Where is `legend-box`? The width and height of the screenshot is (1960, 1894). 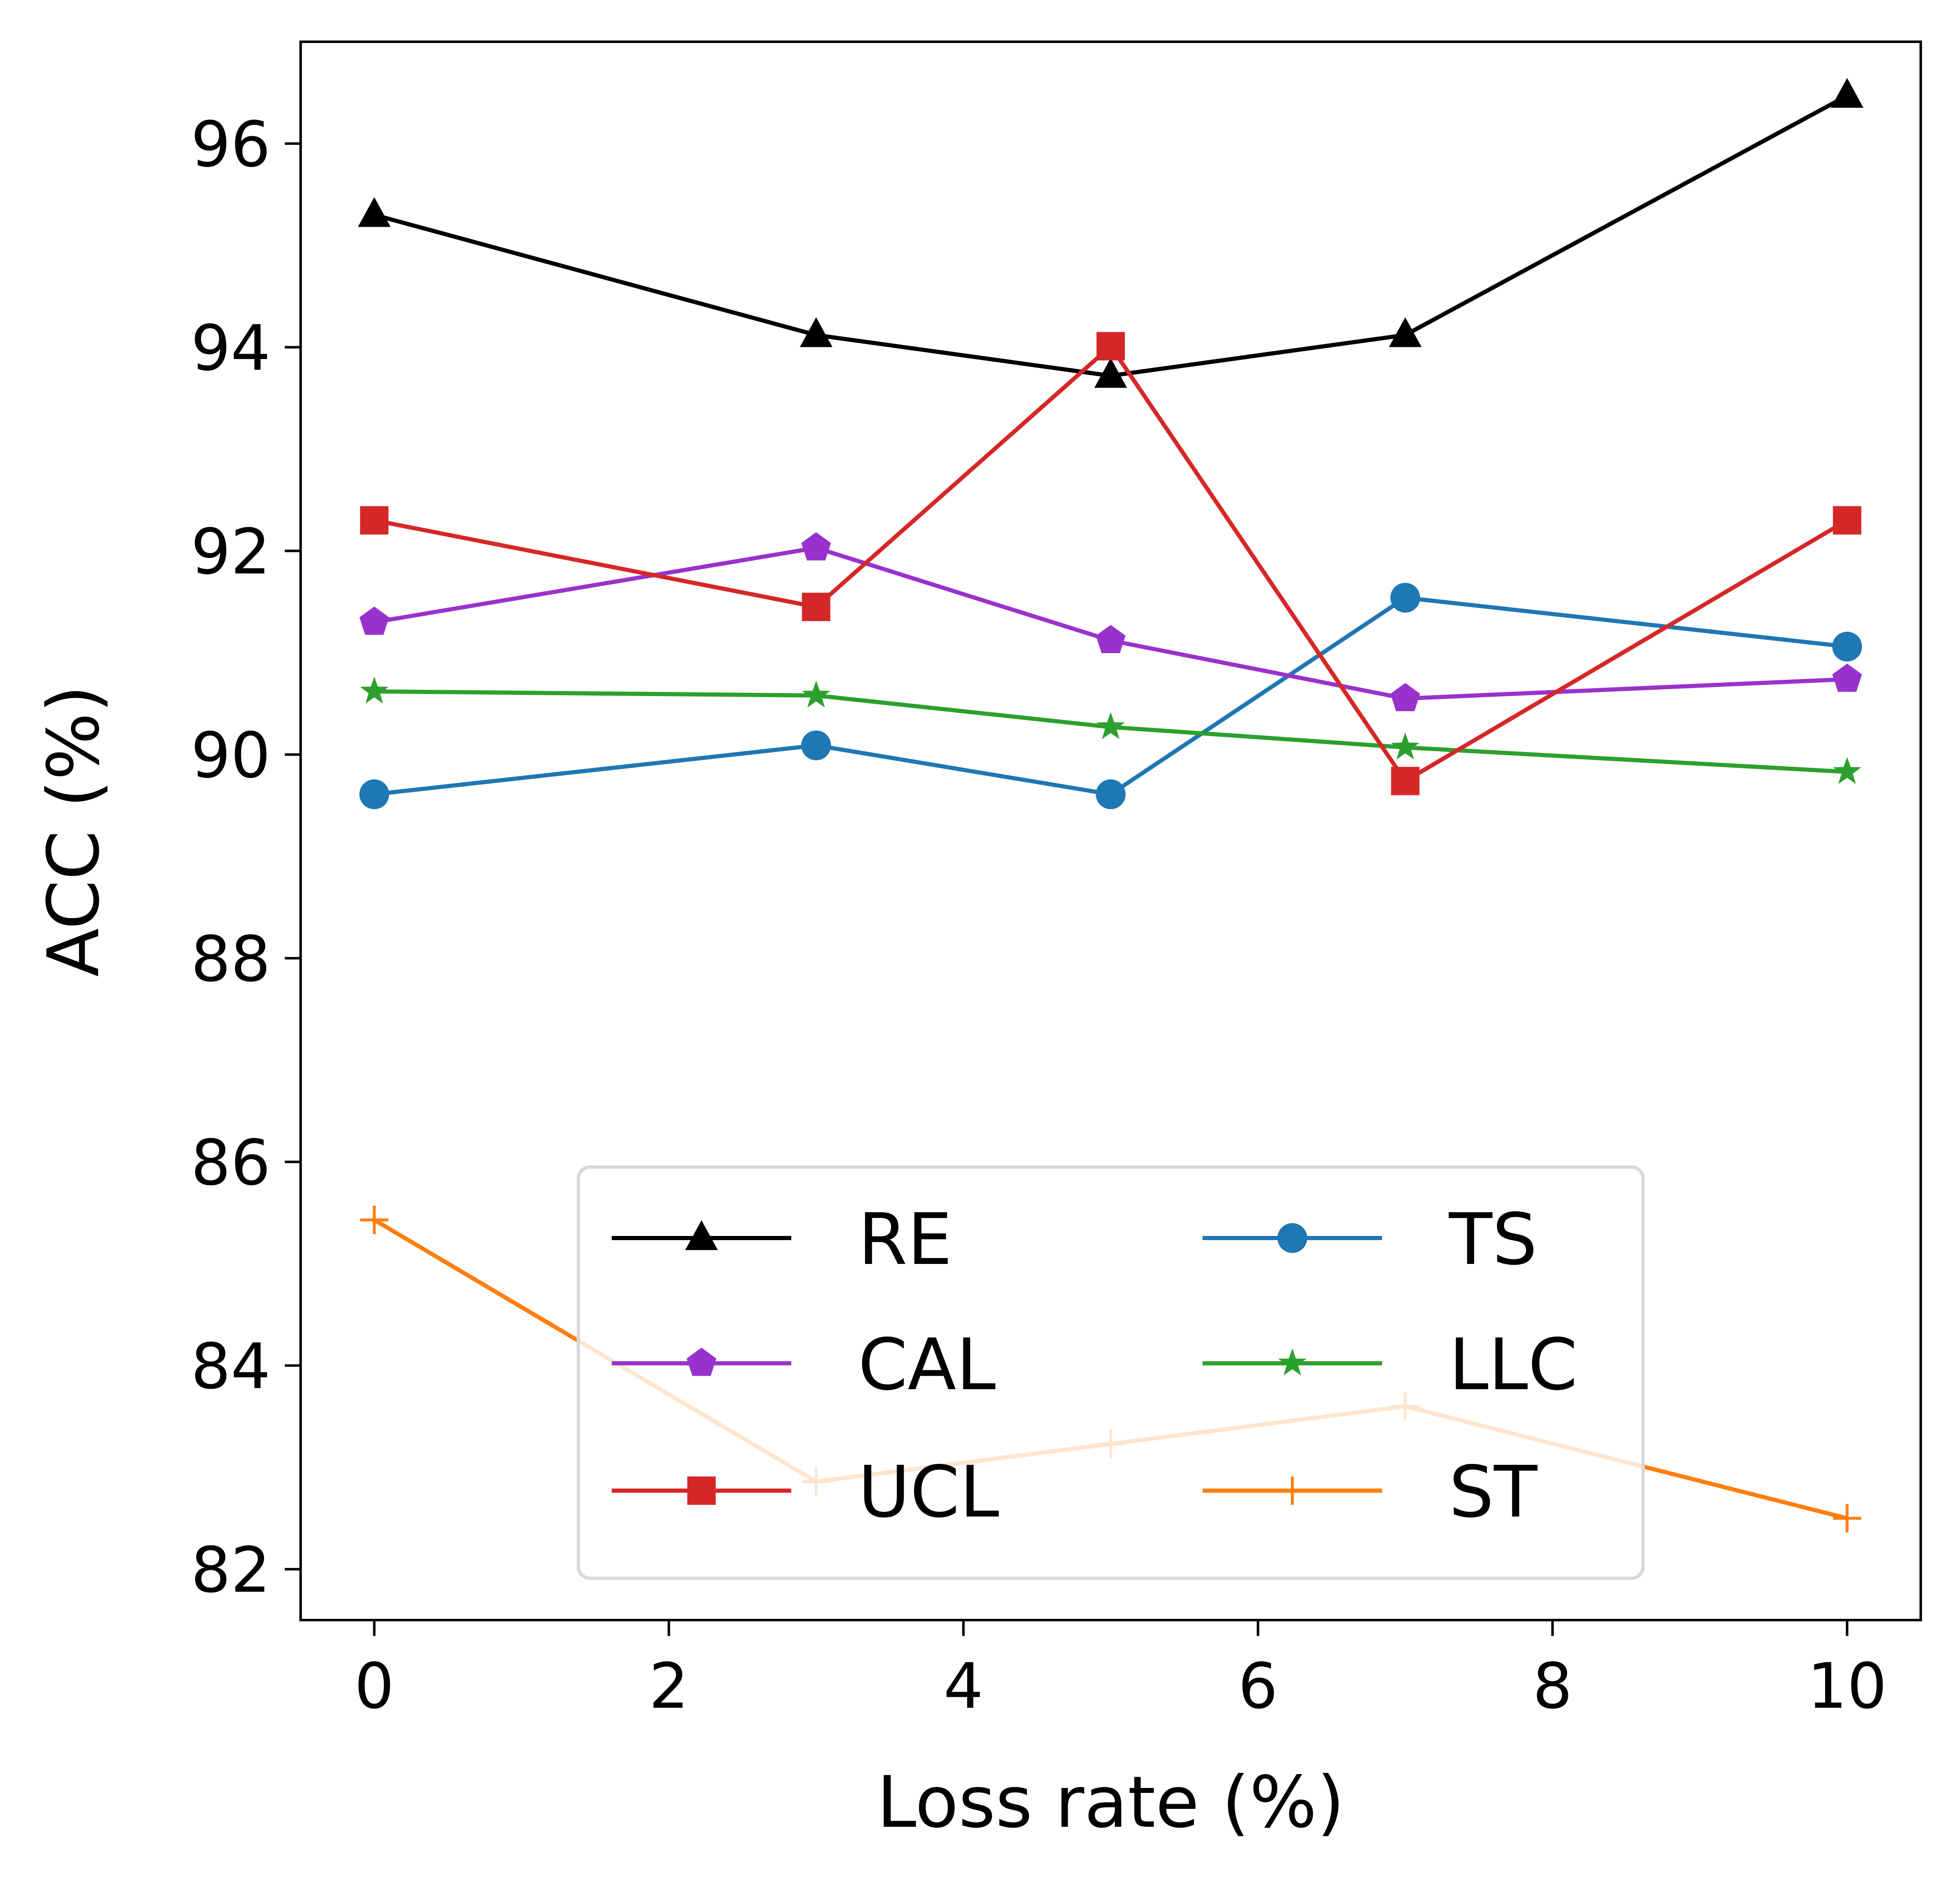 legend-box is located at coordinates (1111, 1372).